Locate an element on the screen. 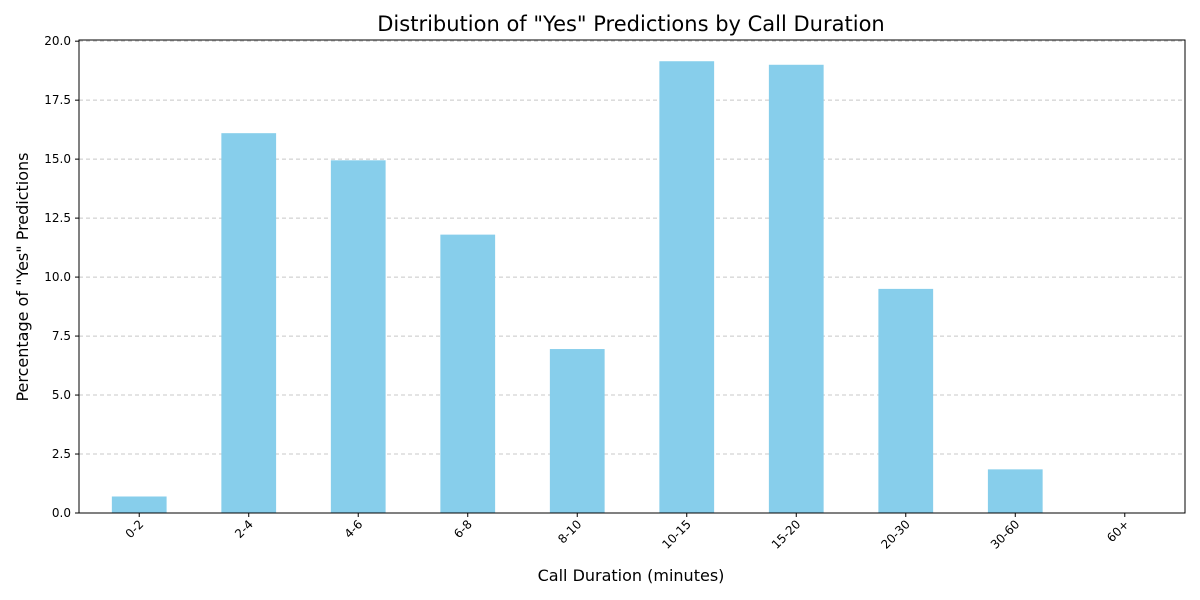 Image resolution: width=1200 pixels, height=600 pixels. y-tick-label: 12.5 is located at coordinates (57, 218).